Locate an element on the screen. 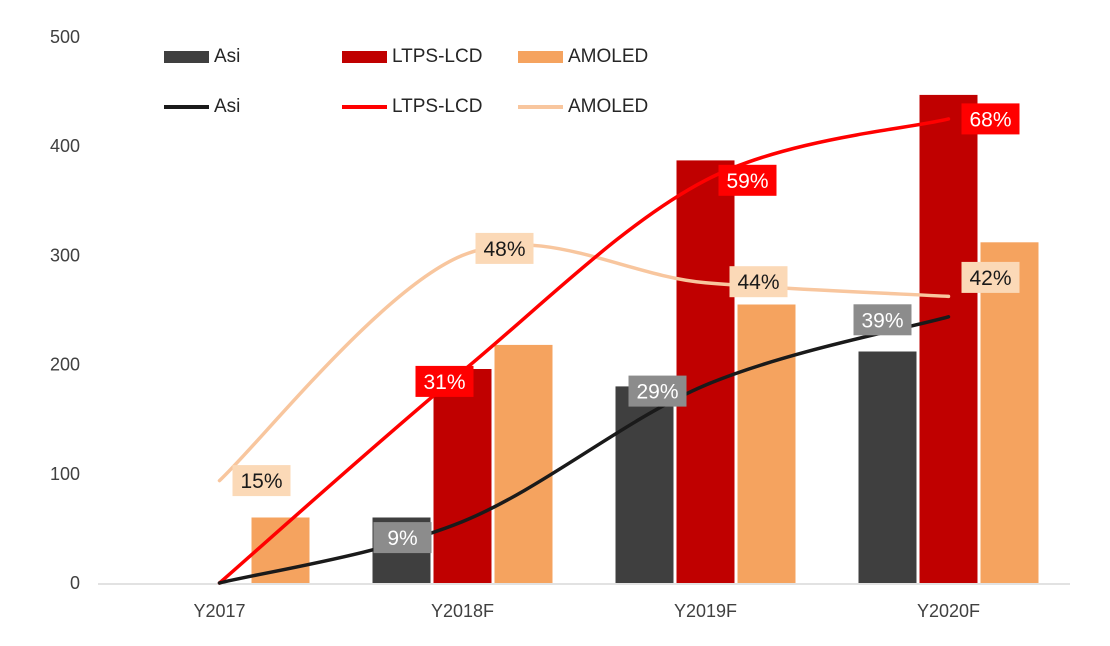 The width and height of the screenshot is (1110, 646). x-tick-y2020f: Y2020F is located at coordinates (948, 611).